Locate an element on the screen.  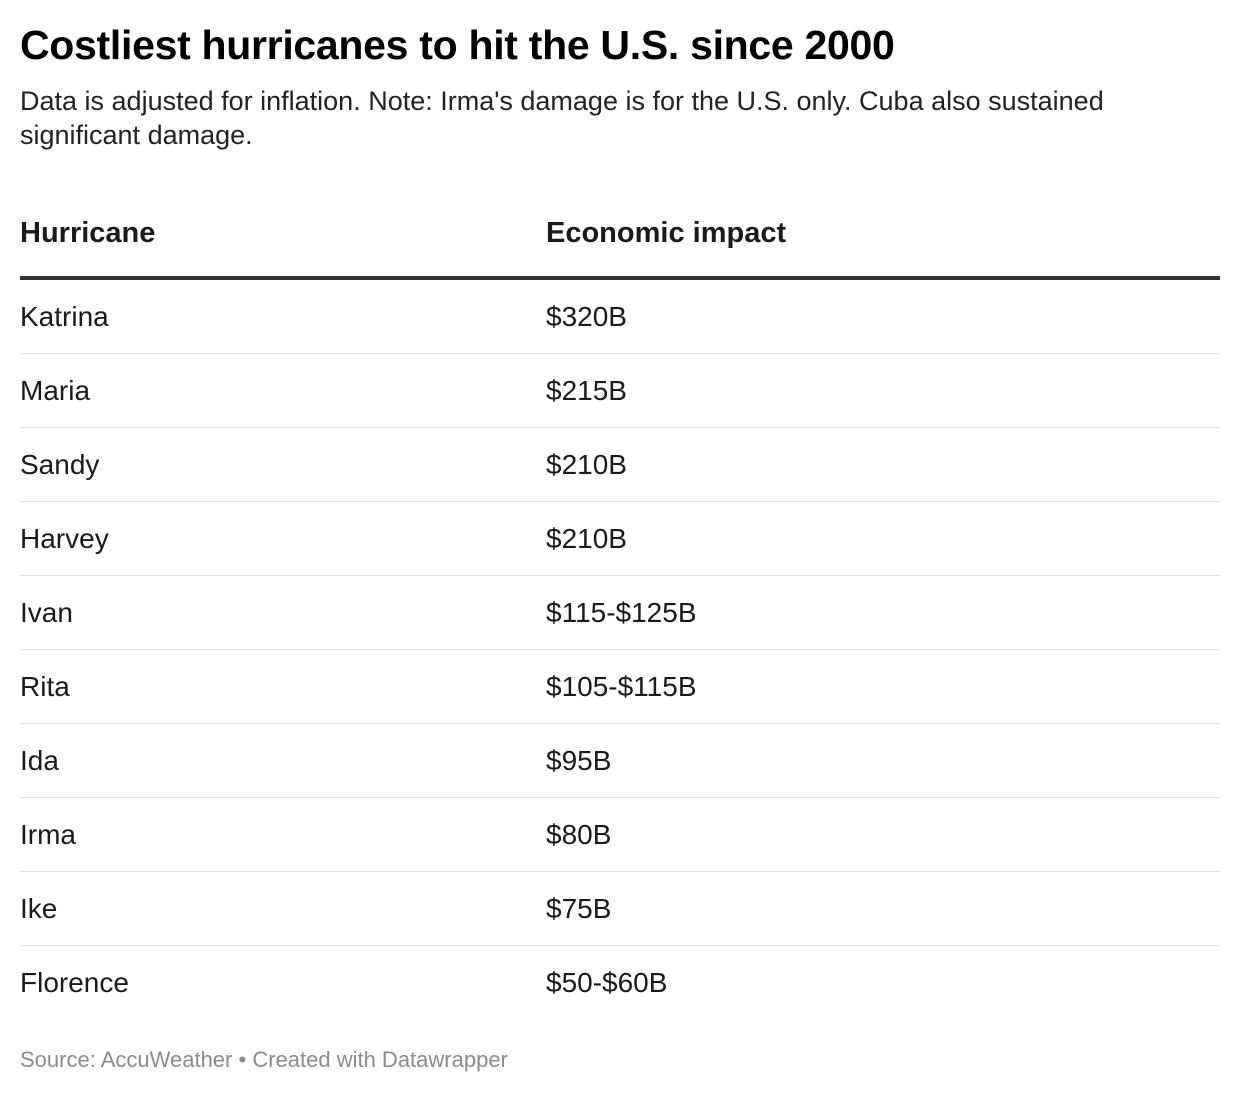
hurricane-name-cell: Rita is located at coordinates (45, 686).